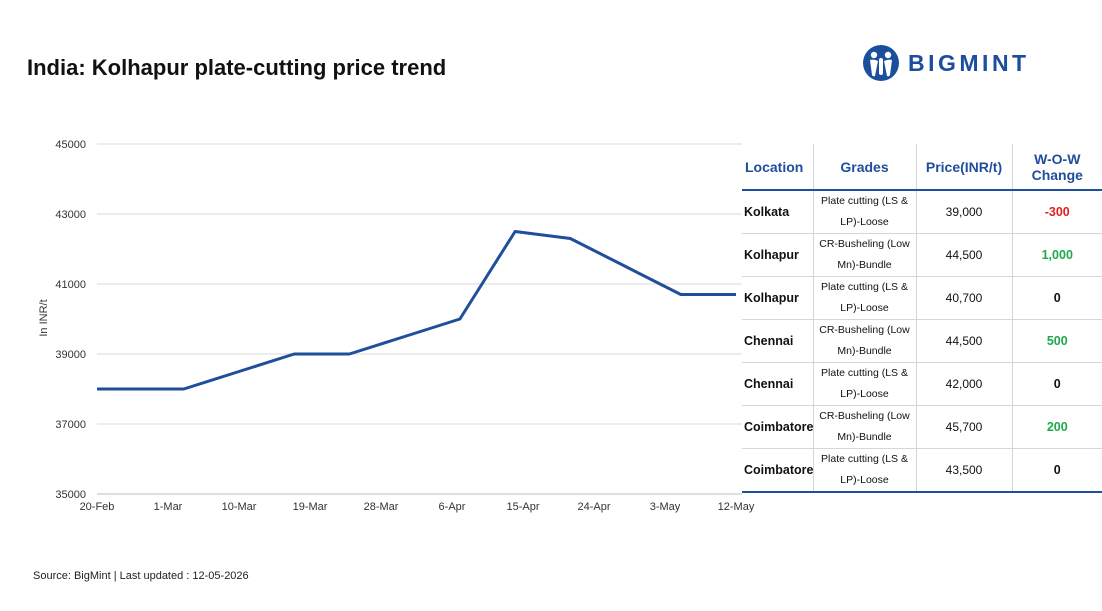 Image resolution: width=1102 pixels, height=611 pixels. Describe the element at coordinates (864, 167) in the screenshot. I see `header-grades: Grades` at that location.